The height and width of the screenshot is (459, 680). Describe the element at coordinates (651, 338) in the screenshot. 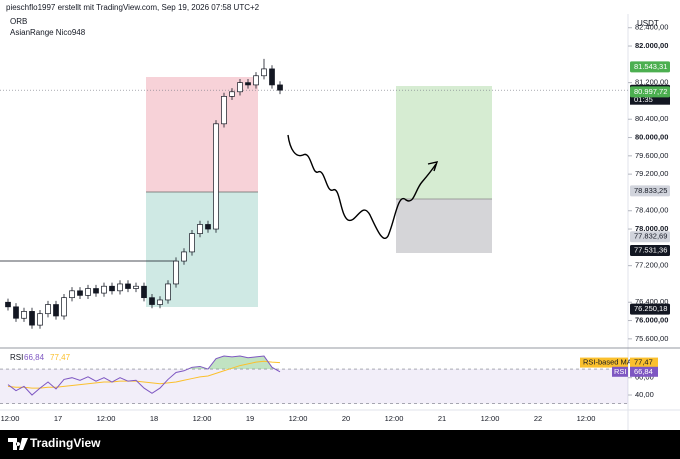

I see `y-tick-label: 75.600,00` at that location.